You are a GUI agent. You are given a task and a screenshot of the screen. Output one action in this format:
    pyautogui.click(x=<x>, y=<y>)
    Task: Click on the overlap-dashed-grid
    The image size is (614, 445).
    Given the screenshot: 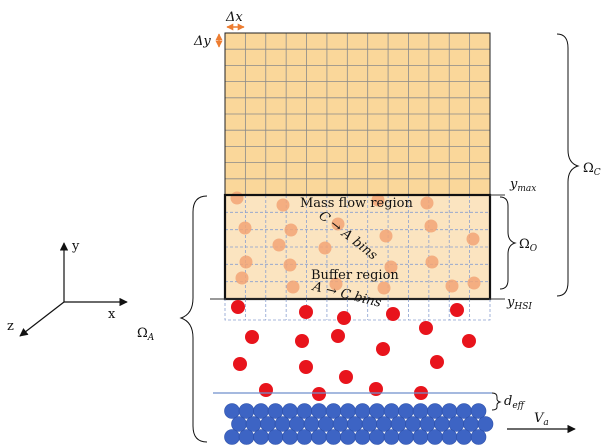 What is the action you would take?
    pyautogui.click(x=357, y=247)
    